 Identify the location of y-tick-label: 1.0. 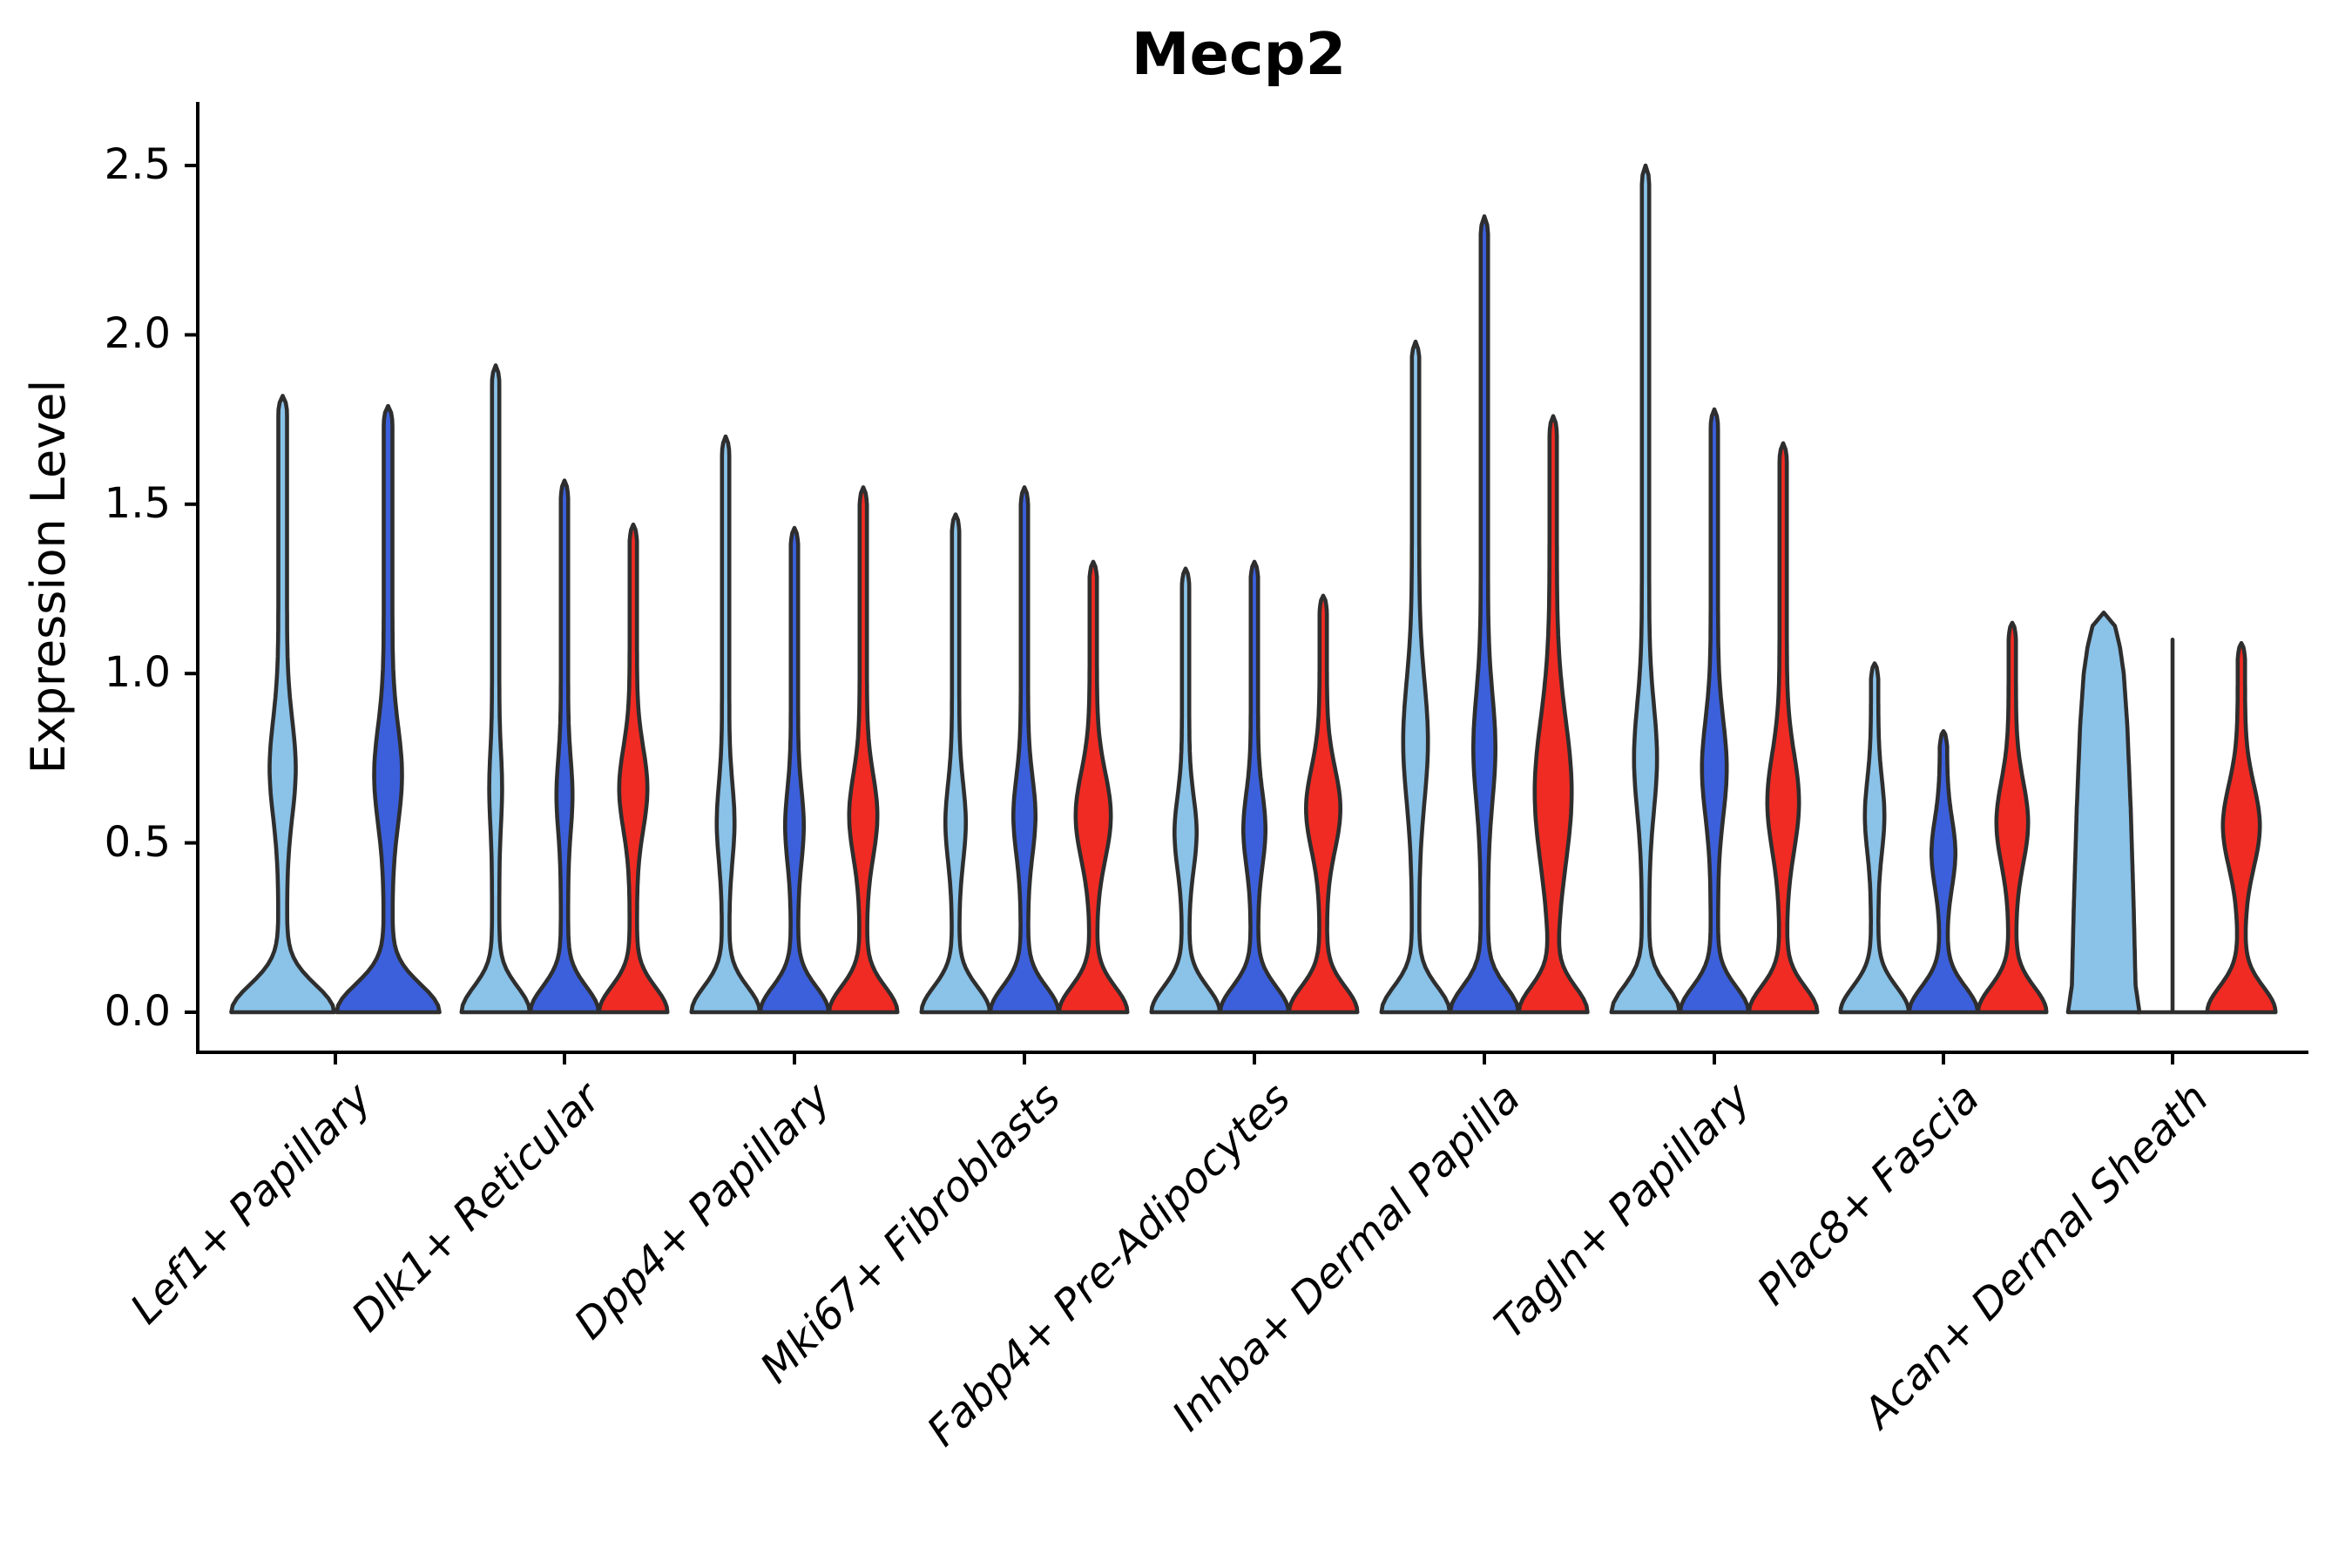
(137, 673).